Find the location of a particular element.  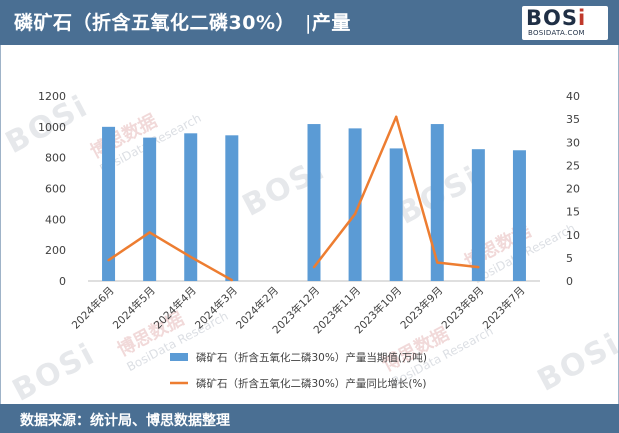

logo-brand: BOSi is located at coordinates (556, 18).